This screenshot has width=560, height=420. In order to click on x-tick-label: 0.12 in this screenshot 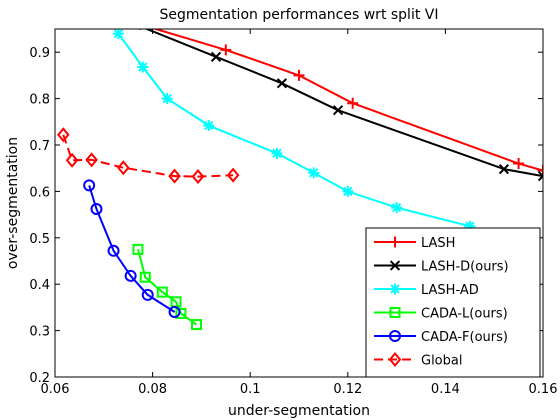, I will do `click(347, 389)`.